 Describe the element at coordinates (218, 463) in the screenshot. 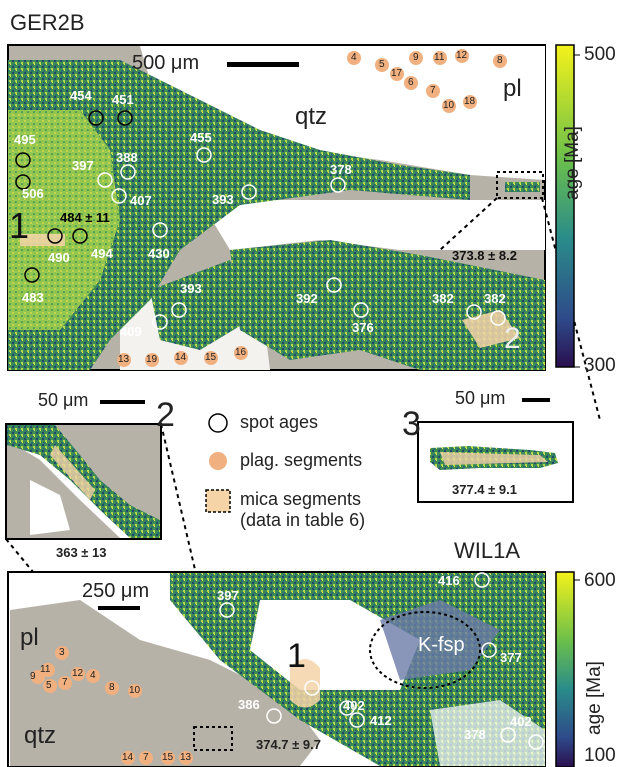

I see `legend` at that location.